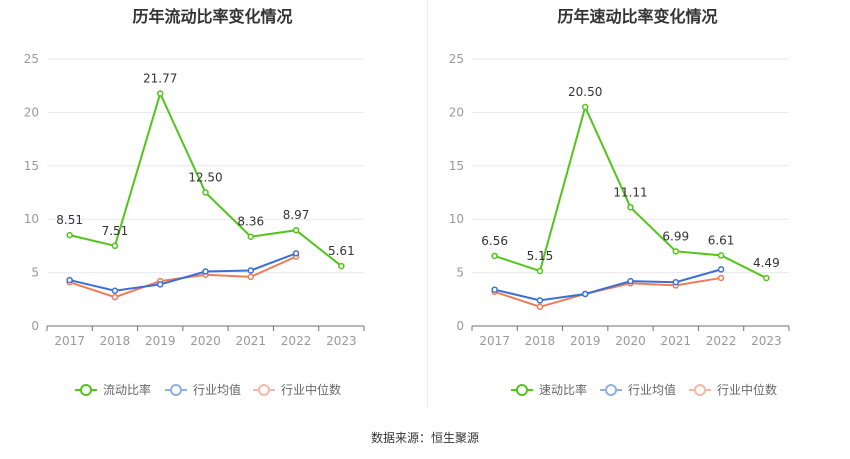  What do you see at coordinates (675, 236) in the screenshot?
I see `data-label: 6.99` at bounding box center [675, 236].